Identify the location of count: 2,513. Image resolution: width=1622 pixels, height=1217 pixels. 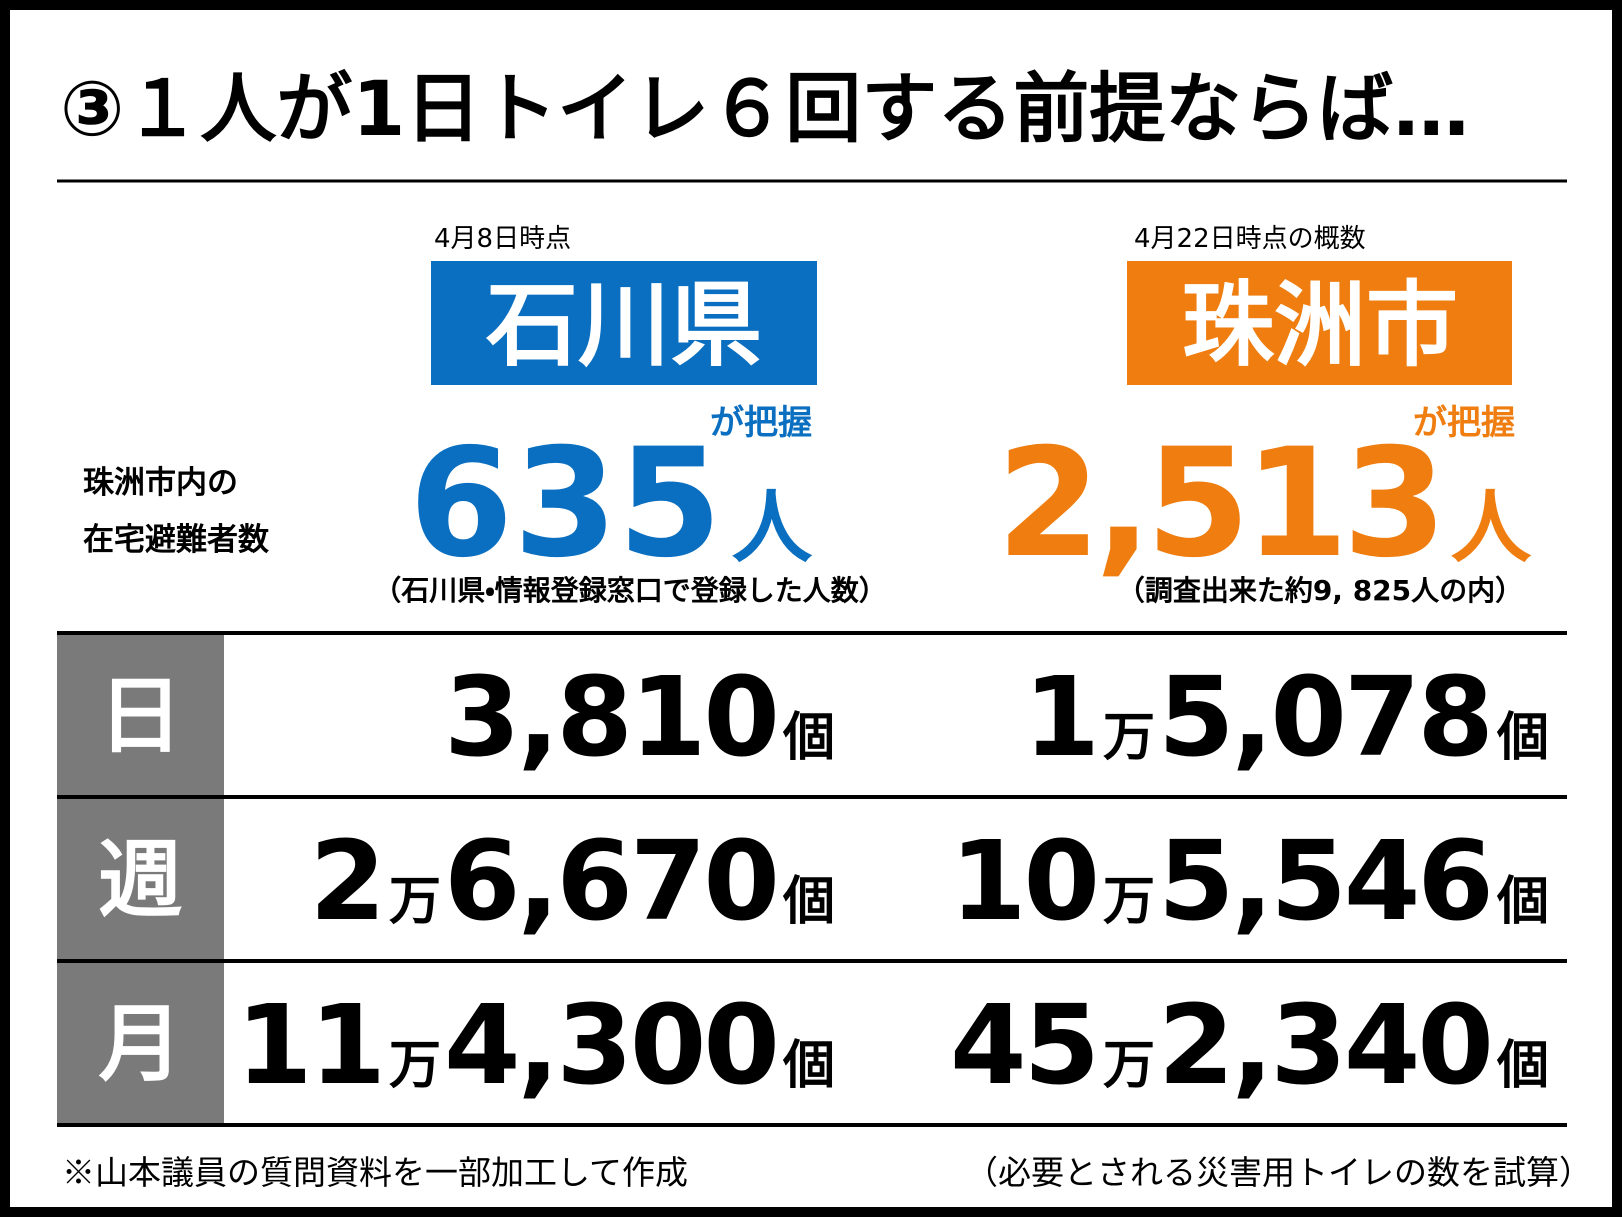
(1219, 504).